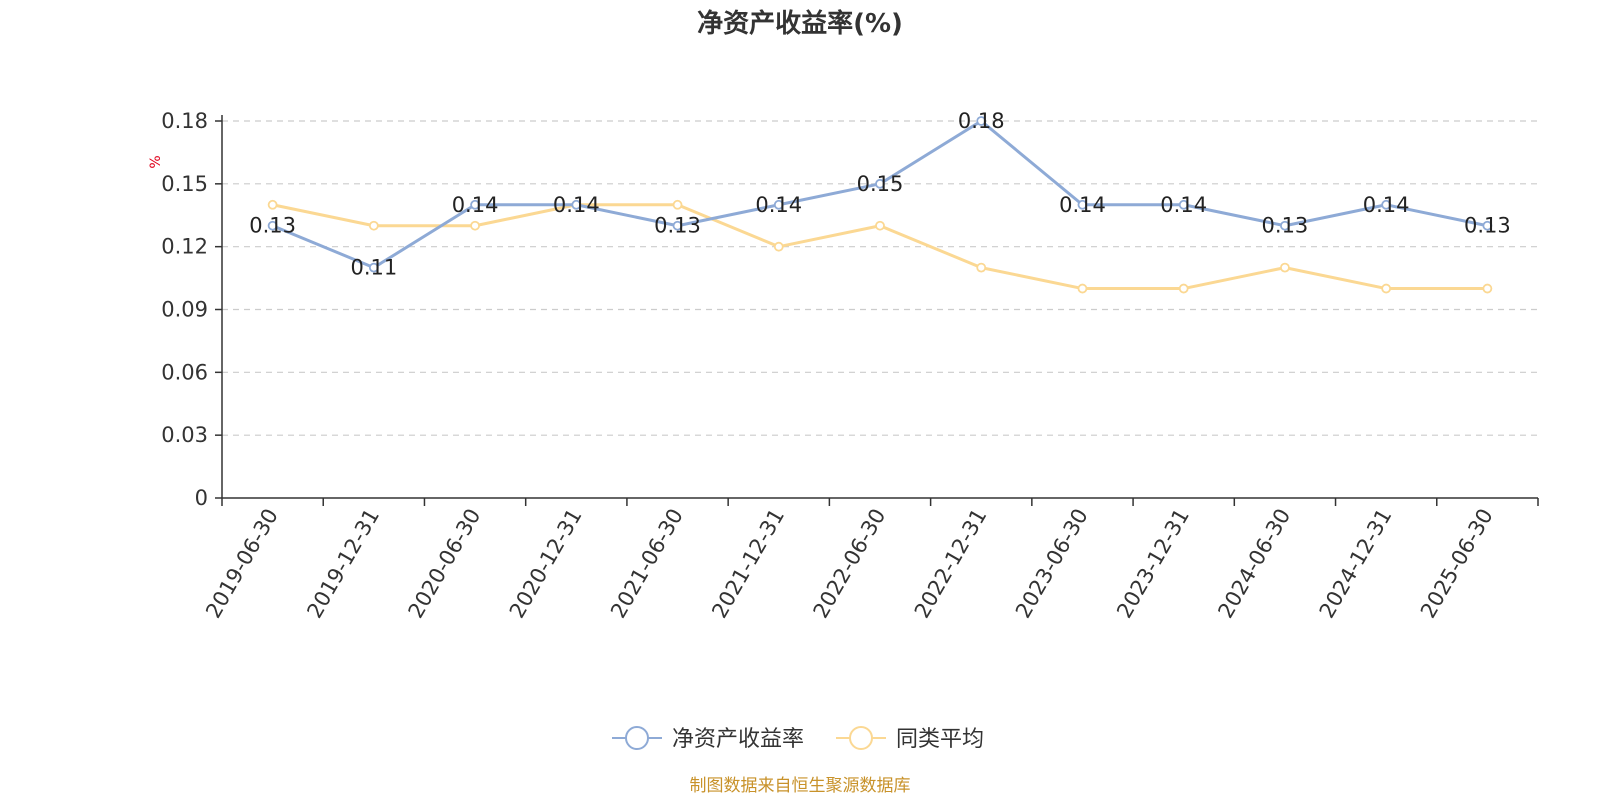  Describe the element at coordinates (445, 563) in the screenshot. I see `x-tick-label: 2020-06-30` at that location.